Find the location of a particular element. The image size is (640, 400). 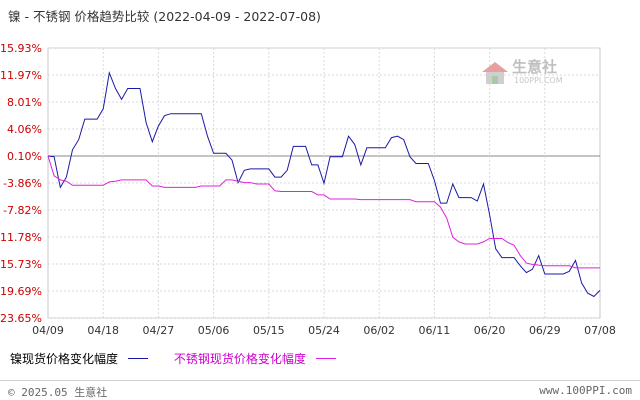

date-range: (2022-04-09 - 2022-07-08) is located at coordinates (237, 16).